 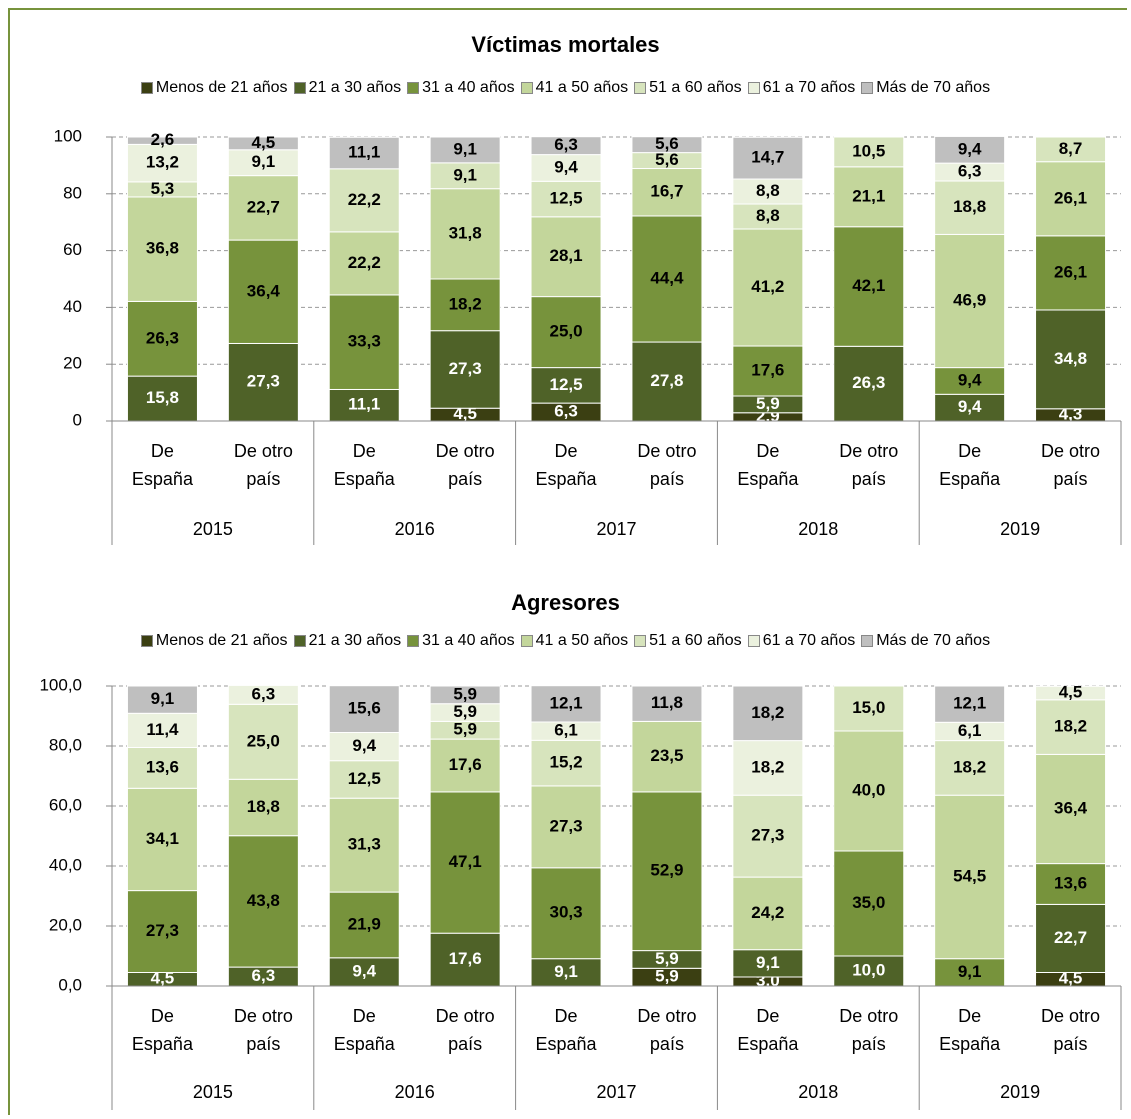 I want to click on group-label: 2015, so click(x=212, y=529).